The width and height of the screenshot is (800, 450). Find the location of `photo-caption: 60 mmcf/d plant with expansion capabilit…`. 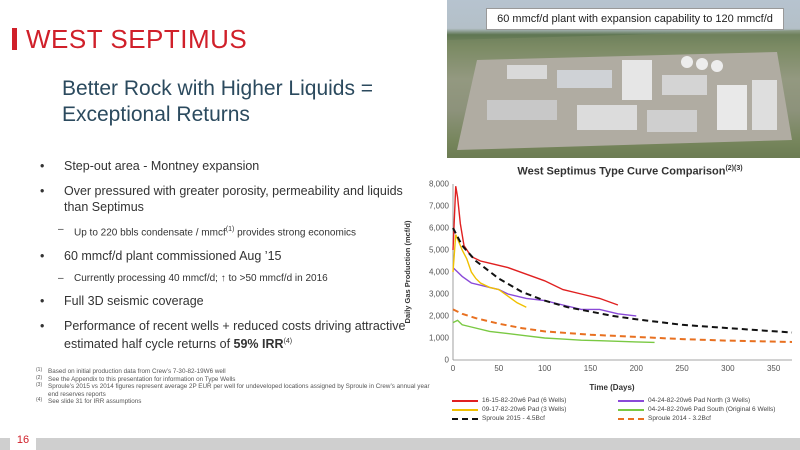

photo-caption: 60 mmcf/d plant with expansion capabilit… is located at coordinates (635, 19).